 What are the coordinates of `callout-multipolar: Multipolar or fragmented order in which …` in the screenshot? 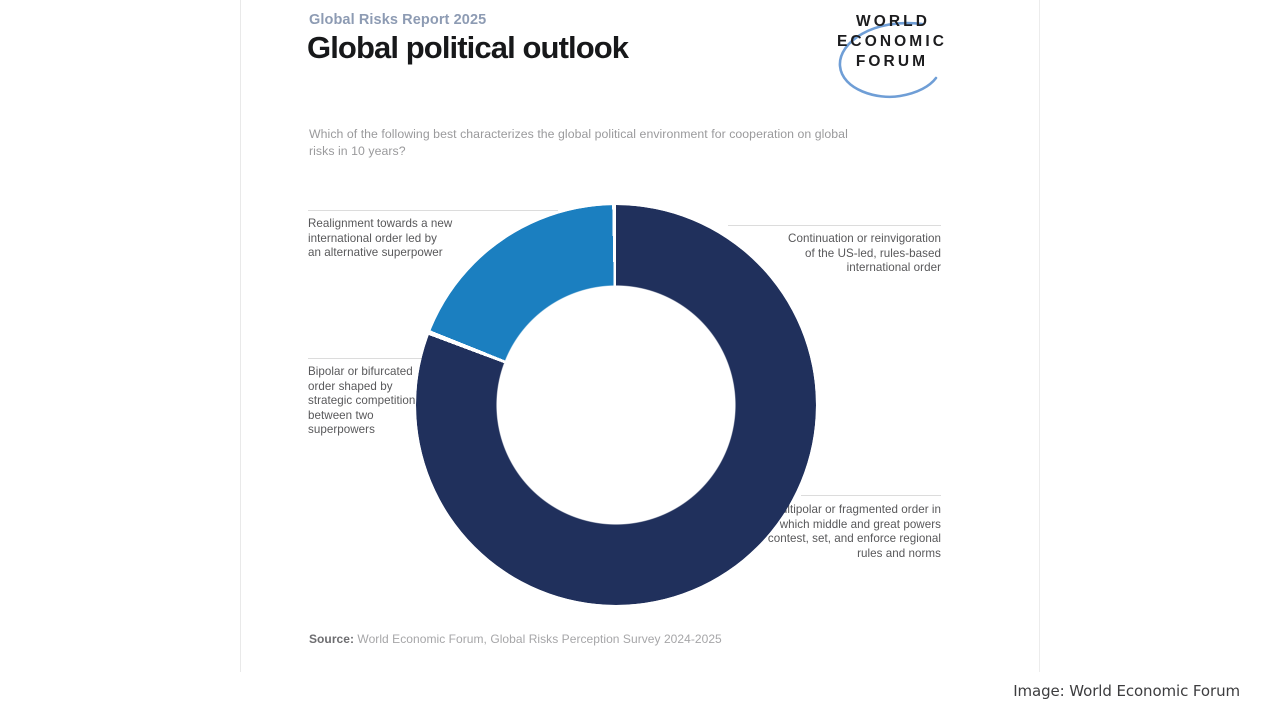 It's located at (854, 531).